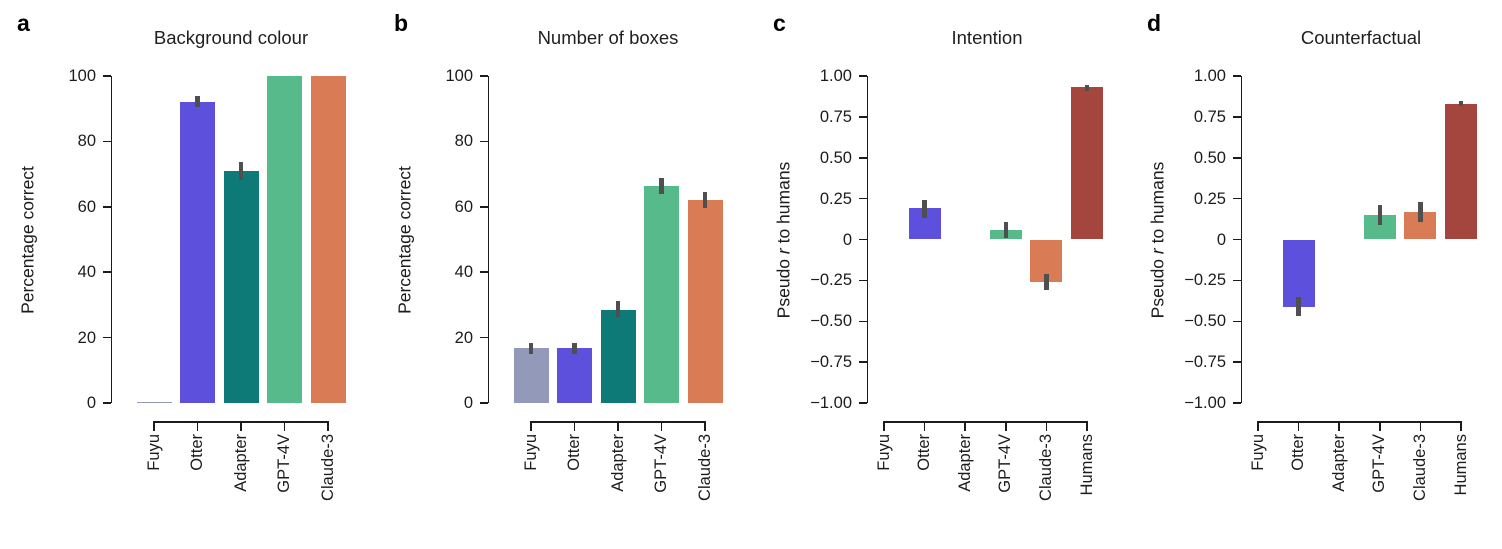 This screenshot has height=549, width=1502. What do you see at coordinates (1298, 273) in the screenshot?
I see `bar-otter` at bounding box center [1298, 273].